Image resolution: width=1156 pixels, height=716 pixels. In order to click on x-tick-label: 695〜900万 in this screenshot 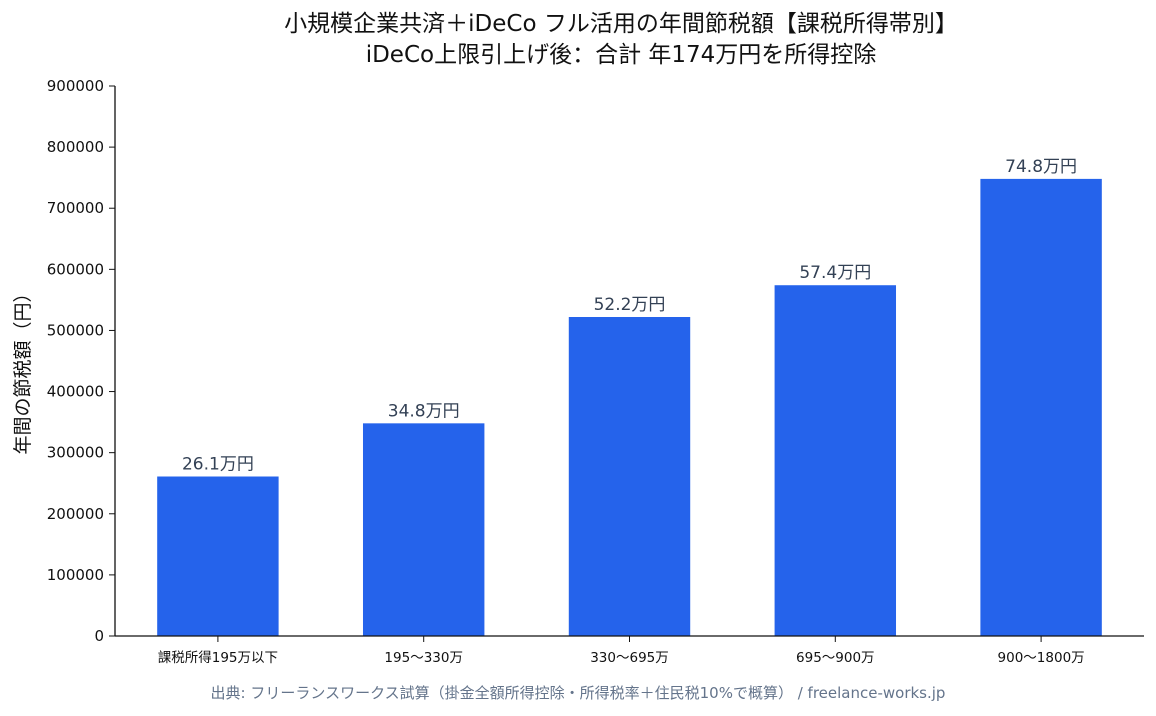, I will do `click(835, 658)`.